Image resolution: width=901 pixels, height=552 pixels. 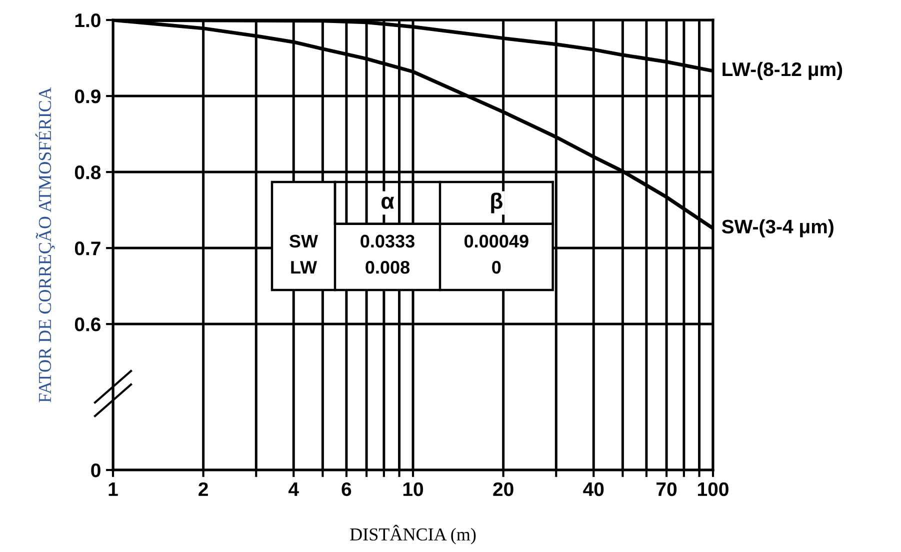 I want to click on annotation: α, so click(x=388, y=202).